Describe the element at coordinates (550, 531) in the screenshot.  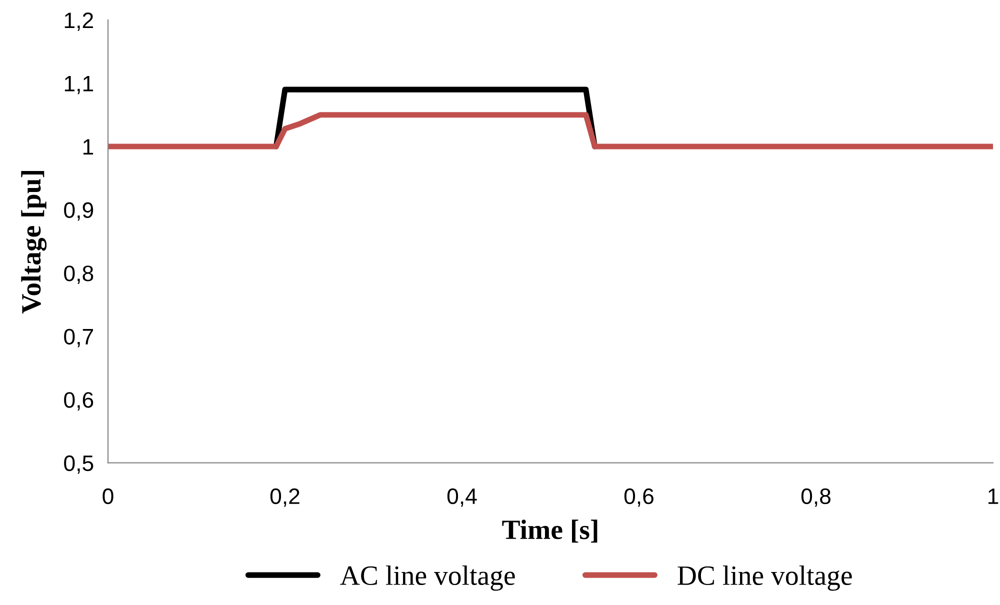
I see `x-axis-title: Time [s]` at that location.